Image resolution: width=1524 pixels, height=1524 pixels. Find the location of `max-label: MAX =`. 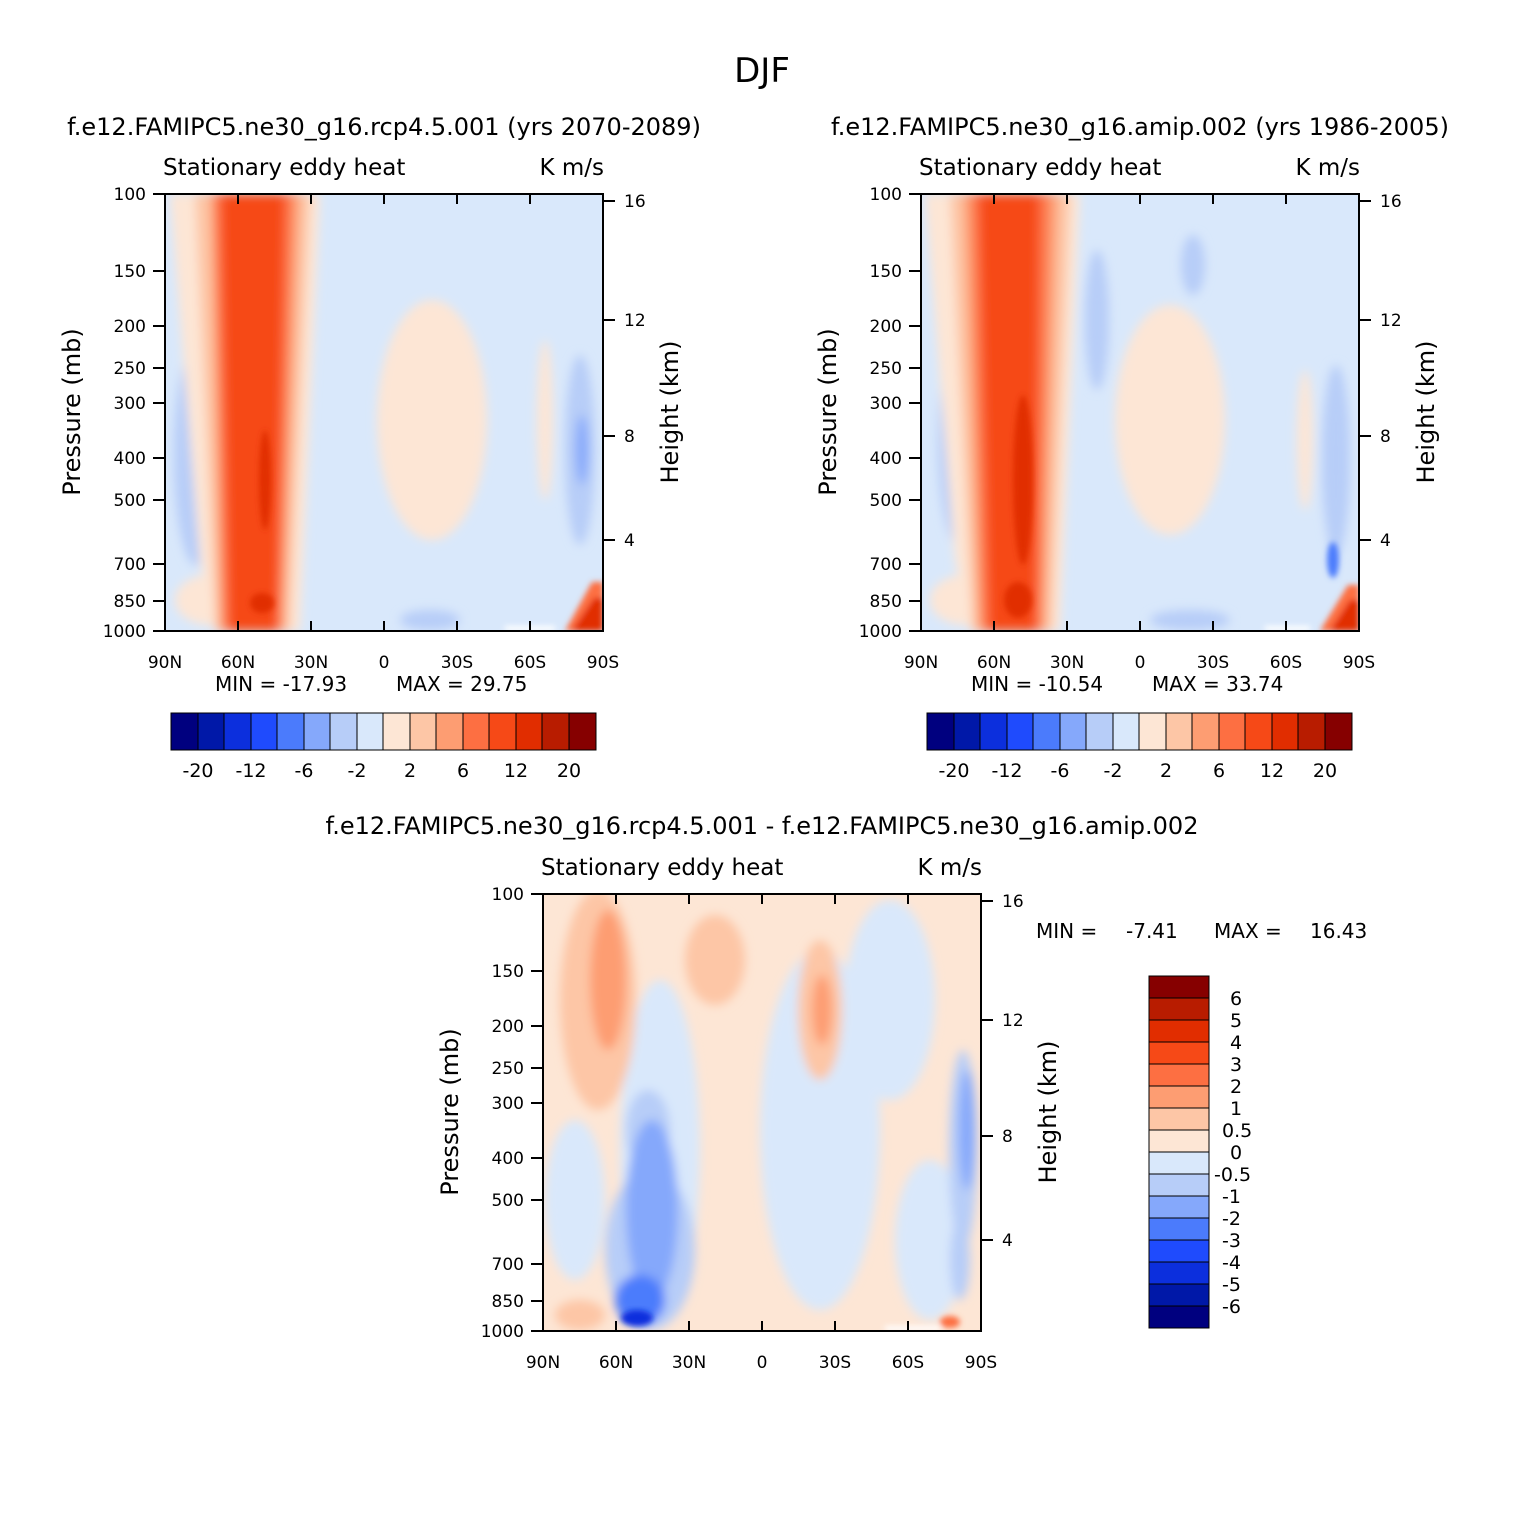

max-label: MAX = is located at coordinates (1248, 931).